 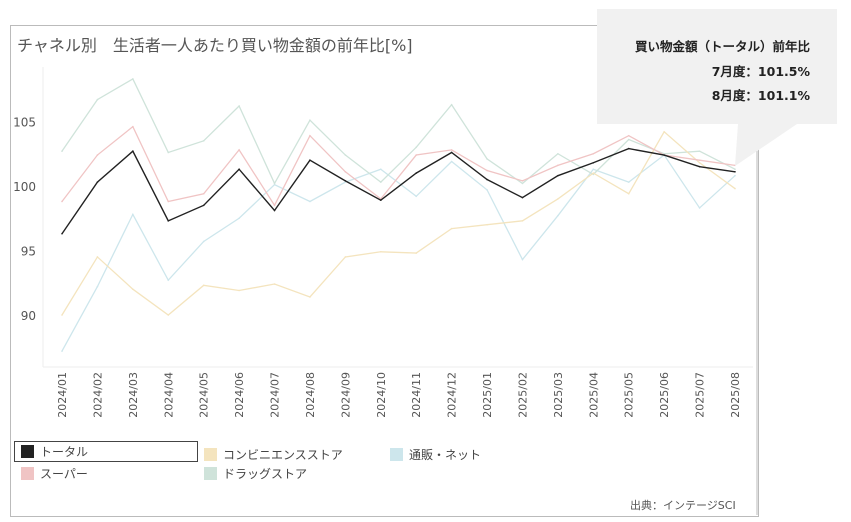 What do you see at coordinates (593, 395) in the screenshot?
I see `x-tick-label: 2025/04` at bounding box center [593, 395].